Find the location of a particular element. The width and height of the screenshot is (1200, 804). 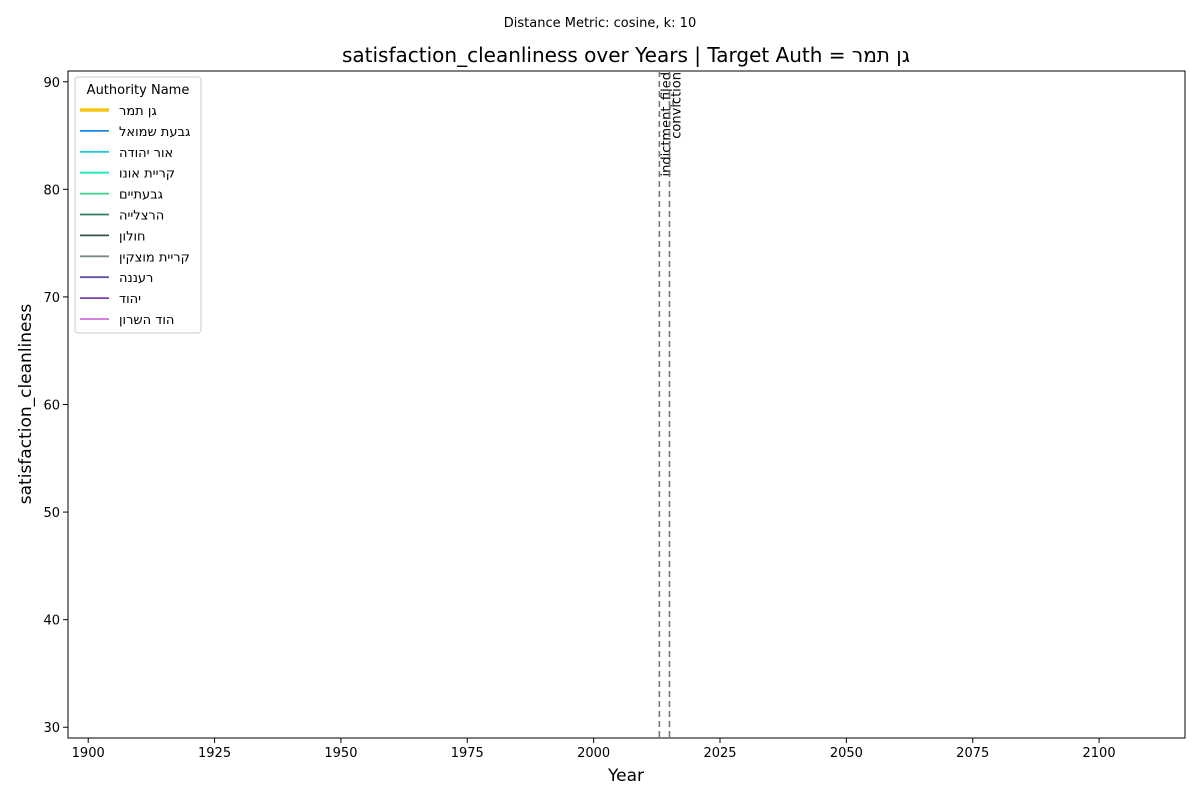

x-tick-label: 1975 is located at coordinates (467, 753).